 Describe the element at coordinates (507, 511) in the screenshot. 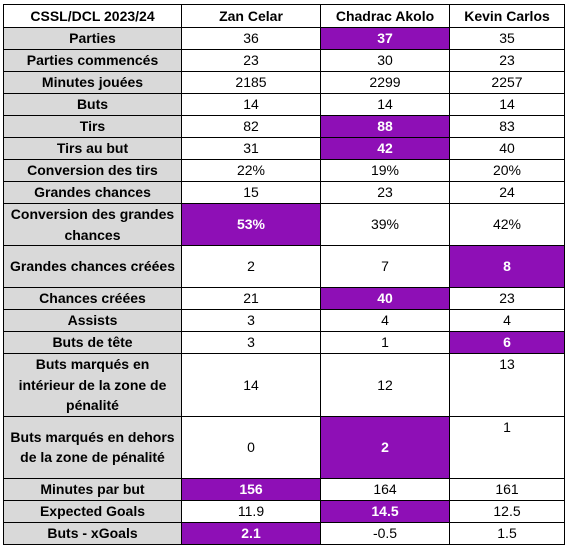

I see `value-cell: 12.5` at that location.